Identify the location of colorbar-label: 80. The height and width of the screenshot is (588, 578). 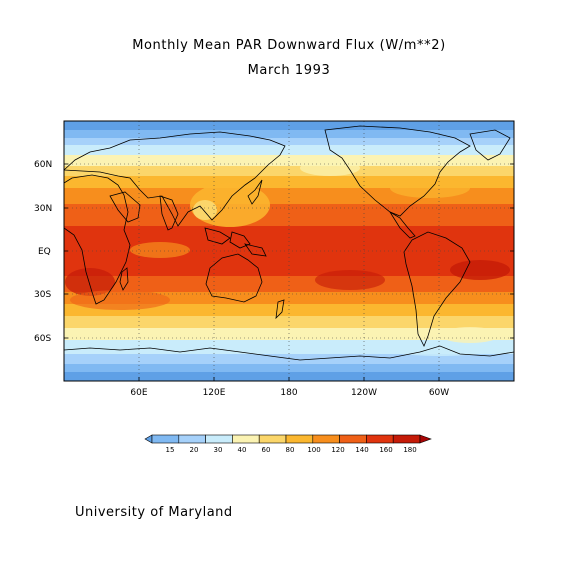
(290, 450).